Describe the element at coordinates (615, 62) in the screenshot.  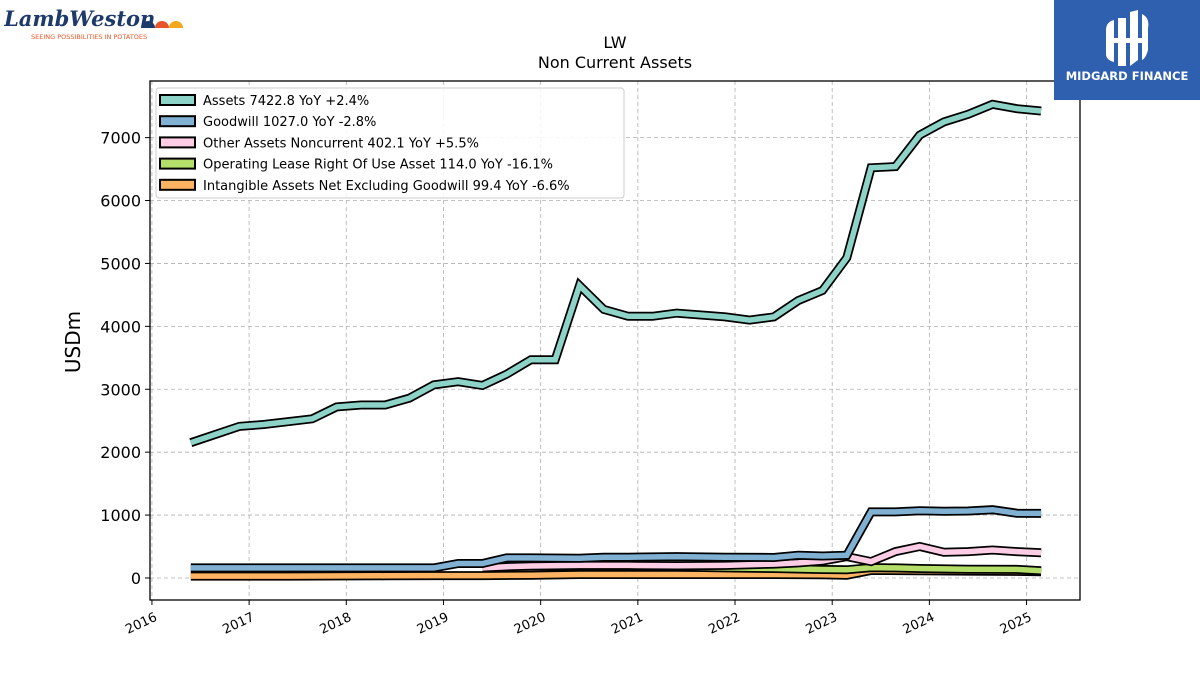
I see `chart-subtitle: Non Current Assets` at that location.